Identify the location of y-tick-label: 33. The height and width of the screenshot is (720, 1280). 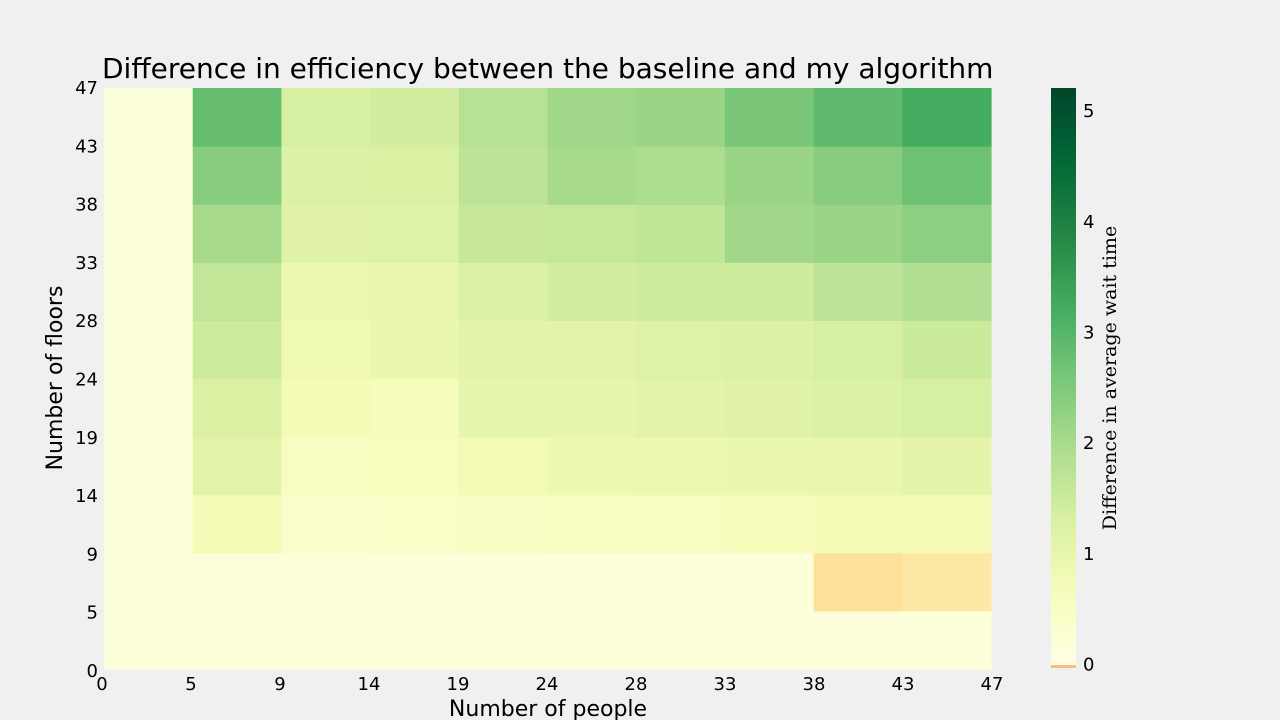
(86, 263).